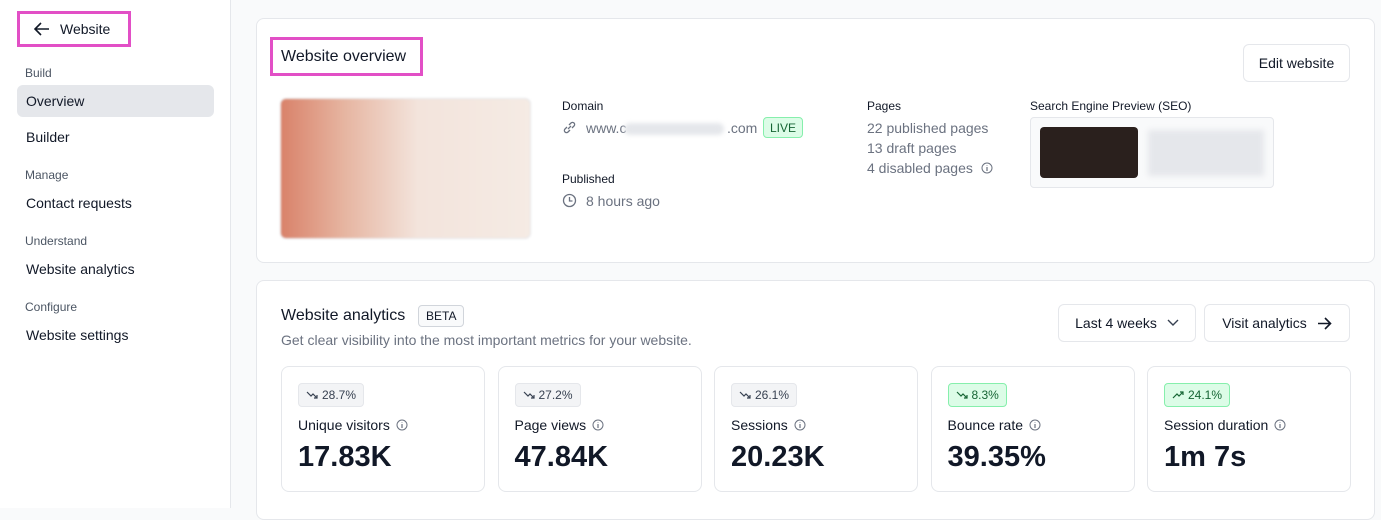  I want to click on back-button: Website, so click(74, 29).